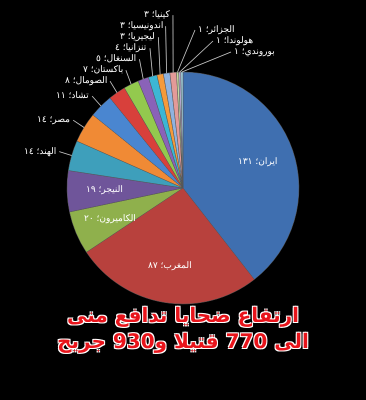 Image resolution: width=366 pixels, height=400 pixels. Describe the element at coordinates (131, 48) in the screenshot. I see `slice-label: تنزانيا؛ ٤` at that location.